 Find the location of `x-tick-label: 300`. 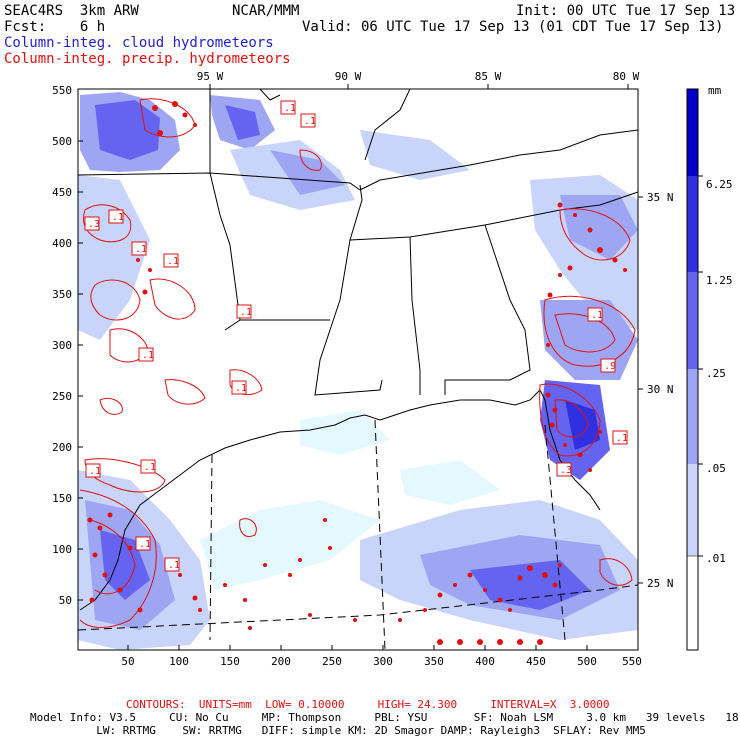

x-tick-label: 300 is located at coordinates (383, 661).